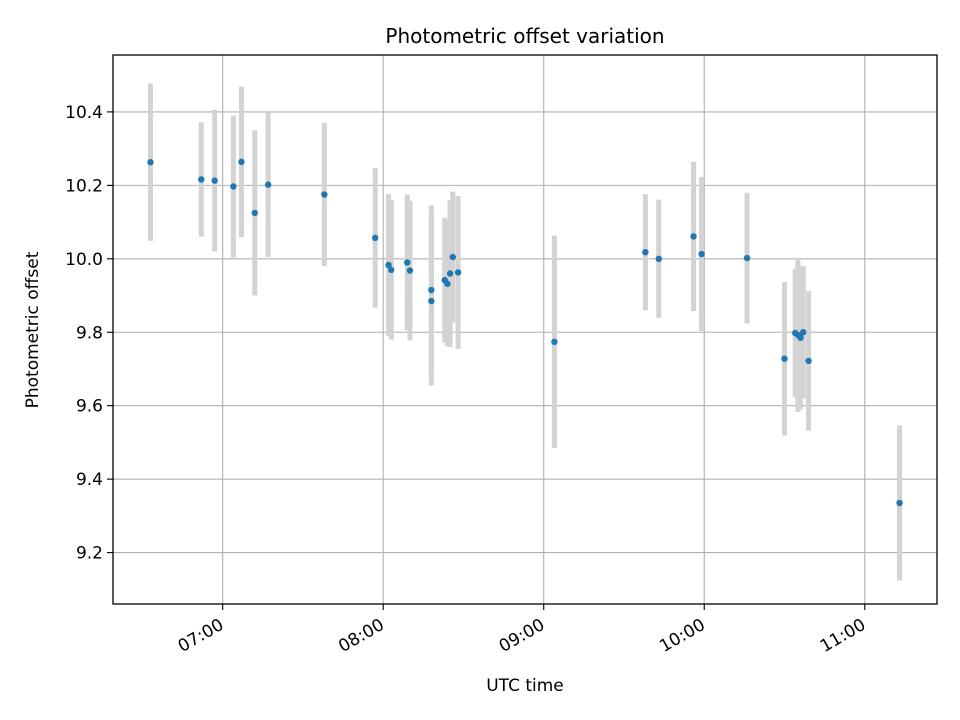  Describe the element at coordinates (89, 554) in the screenshot. I see `y-tick-label: 9.2` at that location.